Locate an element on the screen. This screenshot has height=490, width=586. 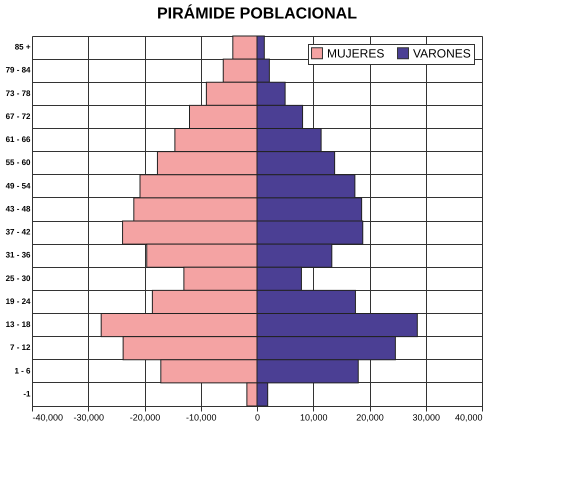
x-tick-label: 30,000 is located at coordinates (426, 417).